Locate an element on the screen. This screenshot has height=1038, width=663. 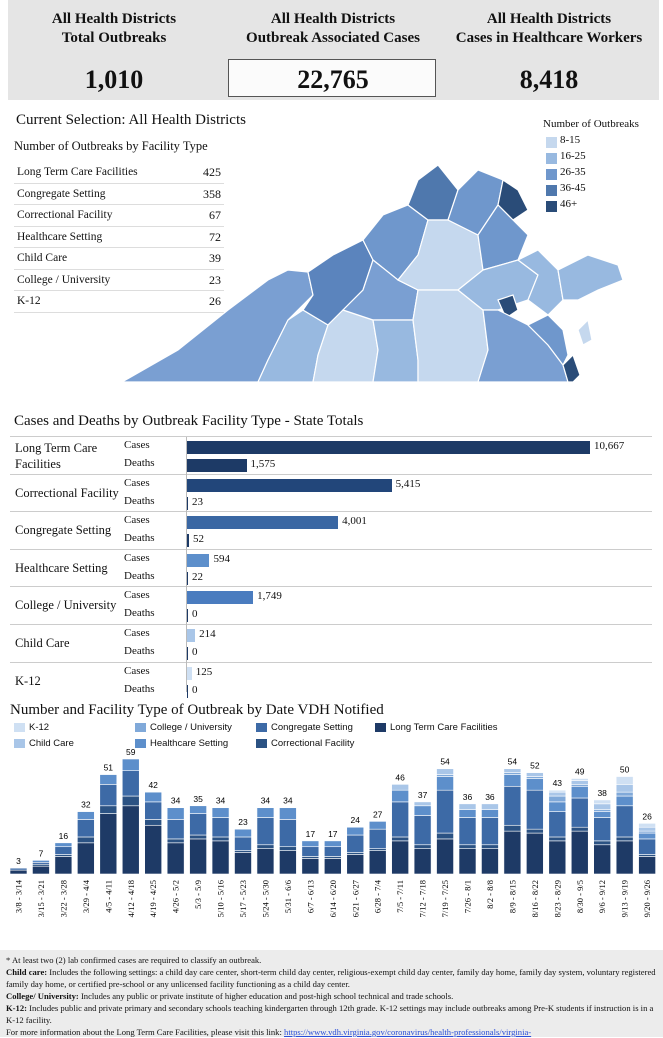
map-legend-item: 8-15 is located at coordinates (591, 141).